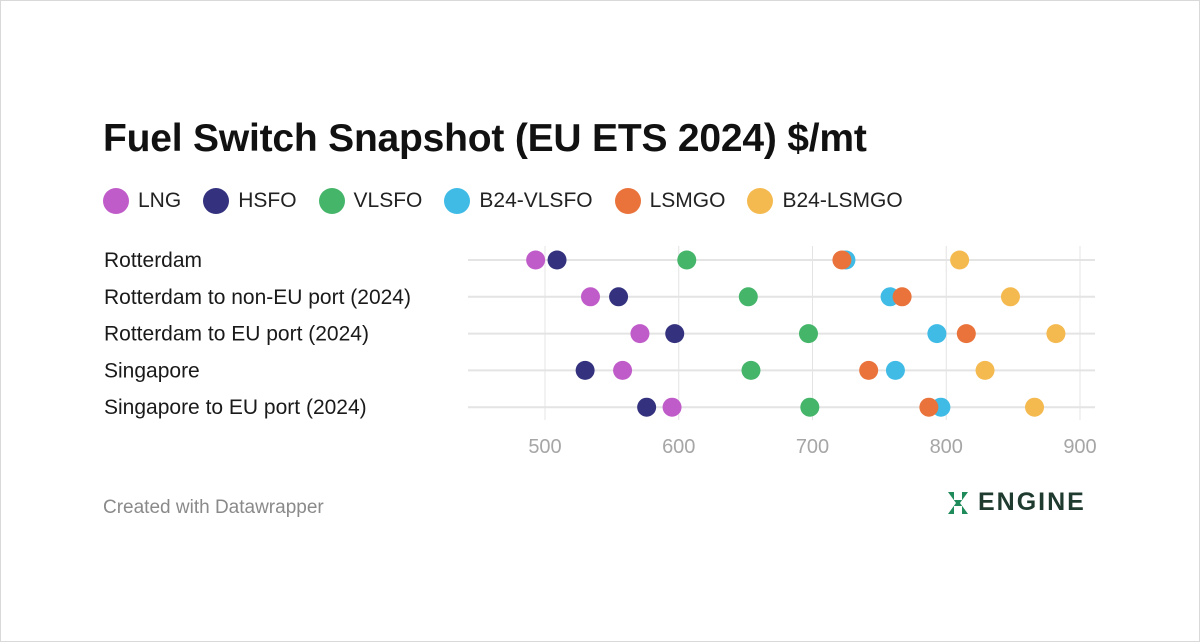 The height and width of the screenshot is (642, 1200). Describe the element at coordinates (160, 200) in the screenshot. I see `legend-label: LNG` at that location.